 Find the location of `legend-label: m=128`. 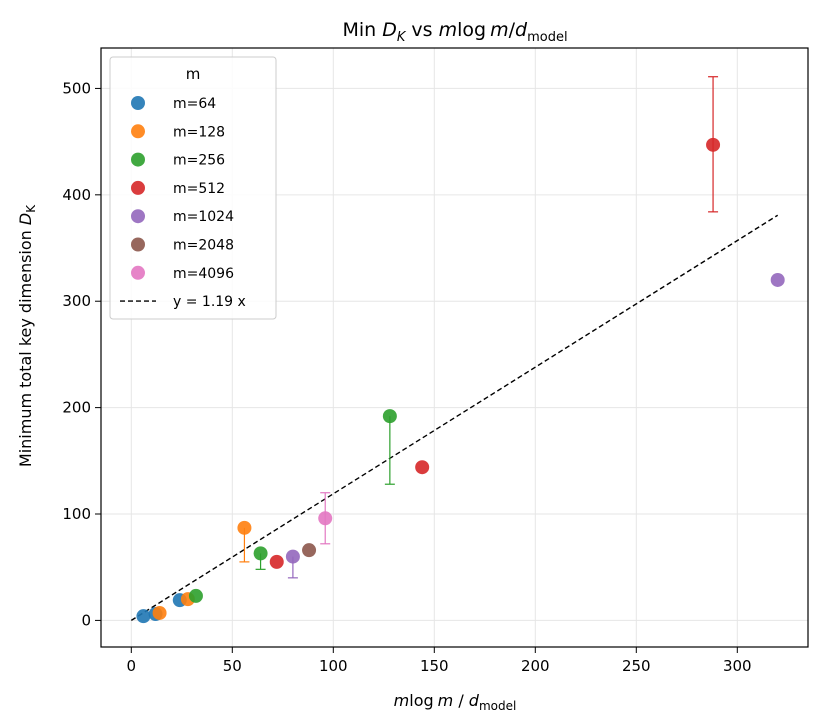

legend-label: m=128 is located at coordinates (199, 132).